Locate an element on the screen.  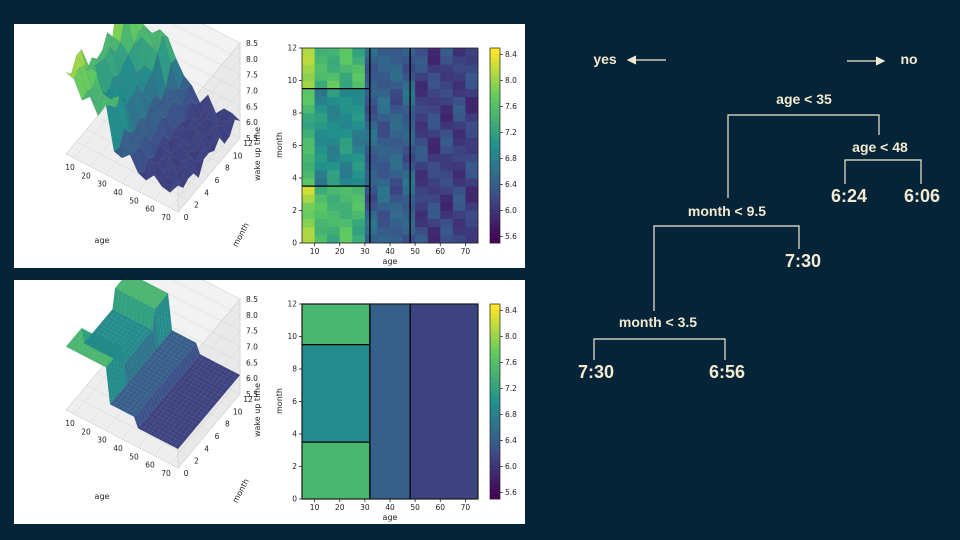
y-tick-label: 6 is located at coordinates (294, 145).